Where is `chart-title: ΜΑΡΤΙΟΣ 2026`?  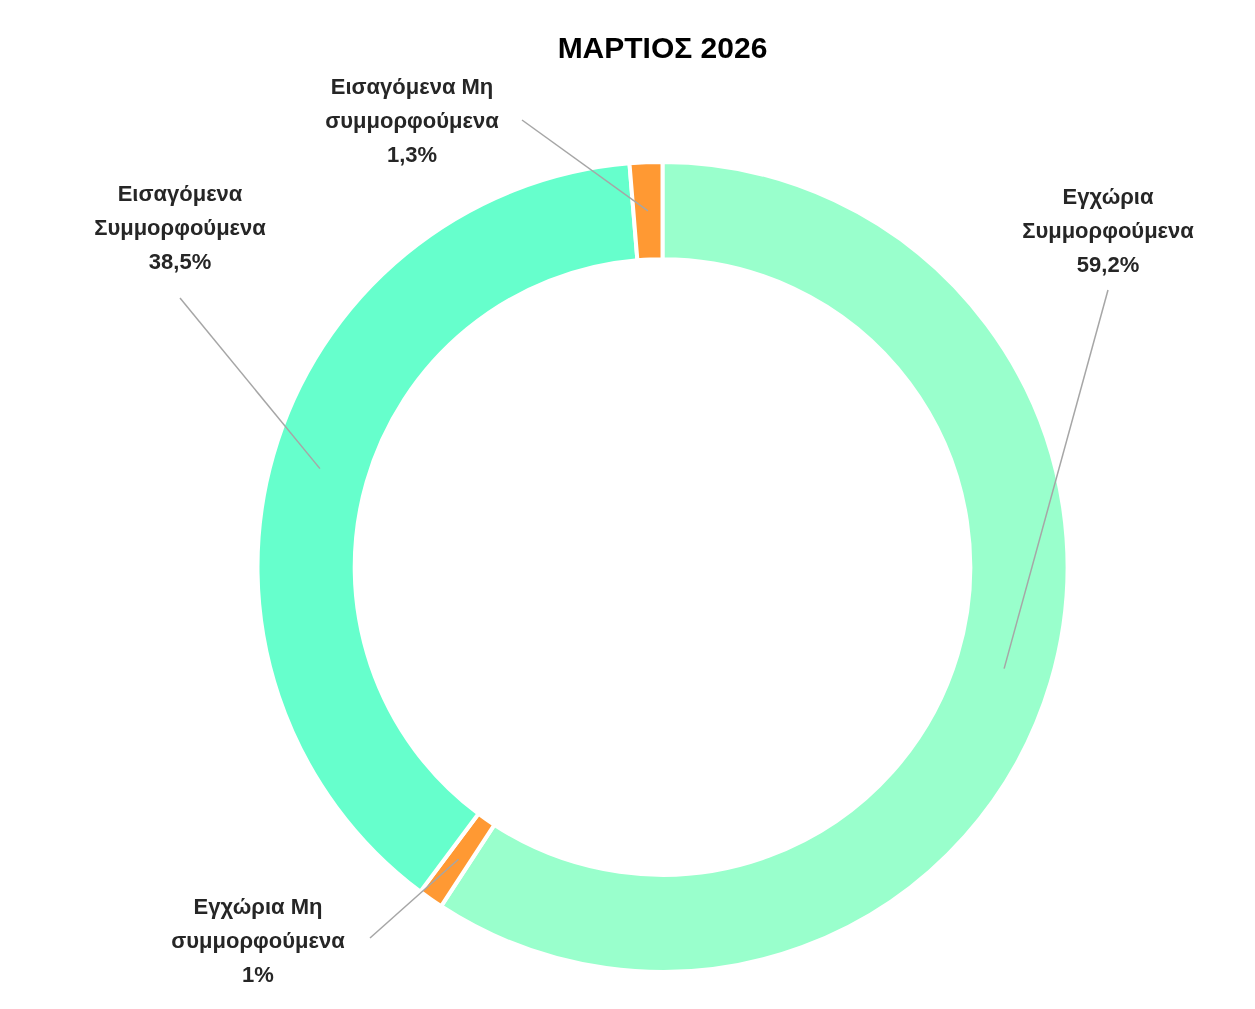 chart-title: ΜΑΡΤΙΟΣ 2026 is located at coordinates (662, 48).